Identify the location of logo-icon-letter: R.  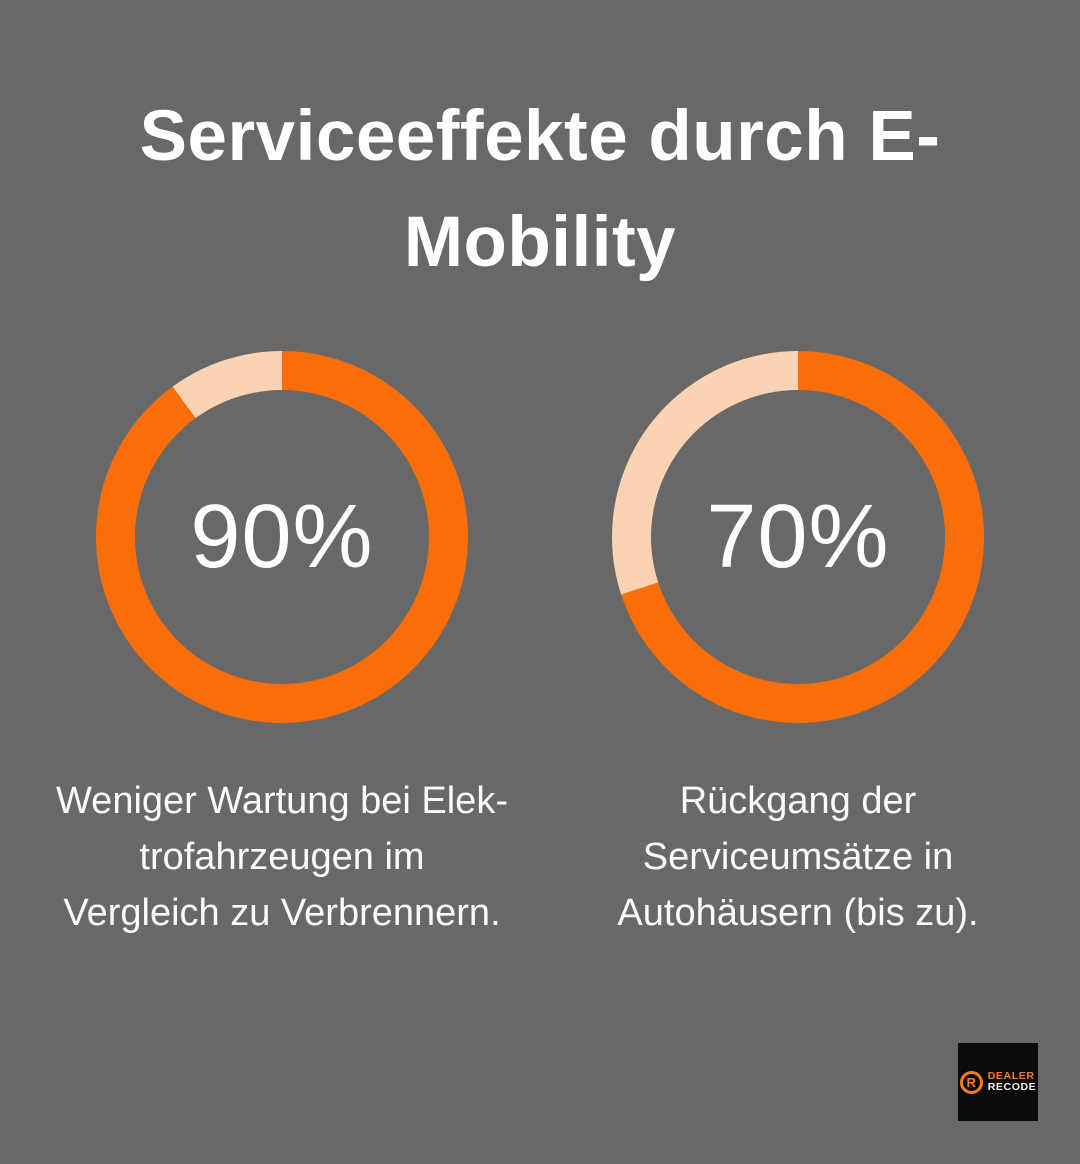
(971, 1082).